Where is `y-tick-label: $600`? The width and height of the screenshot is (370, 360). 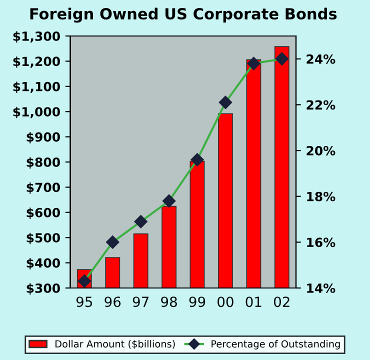
y-tick-label: $600 is located at coordinates (43, 213).